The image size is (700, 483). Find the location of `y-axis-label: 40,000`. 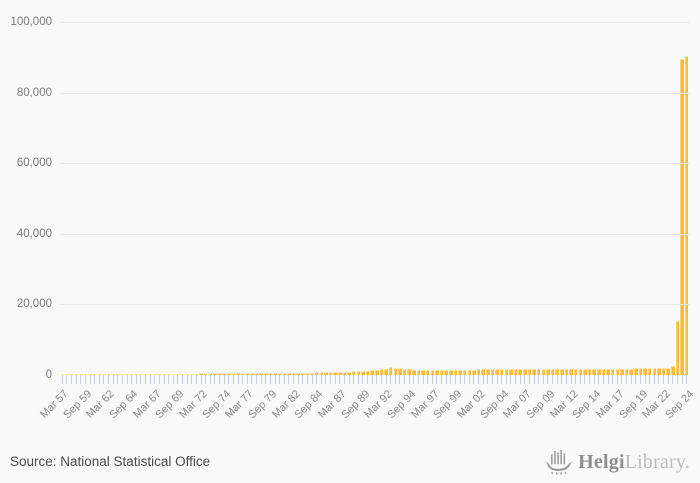

y-axis-label: 40,000 is located at coordinates (34, 234).